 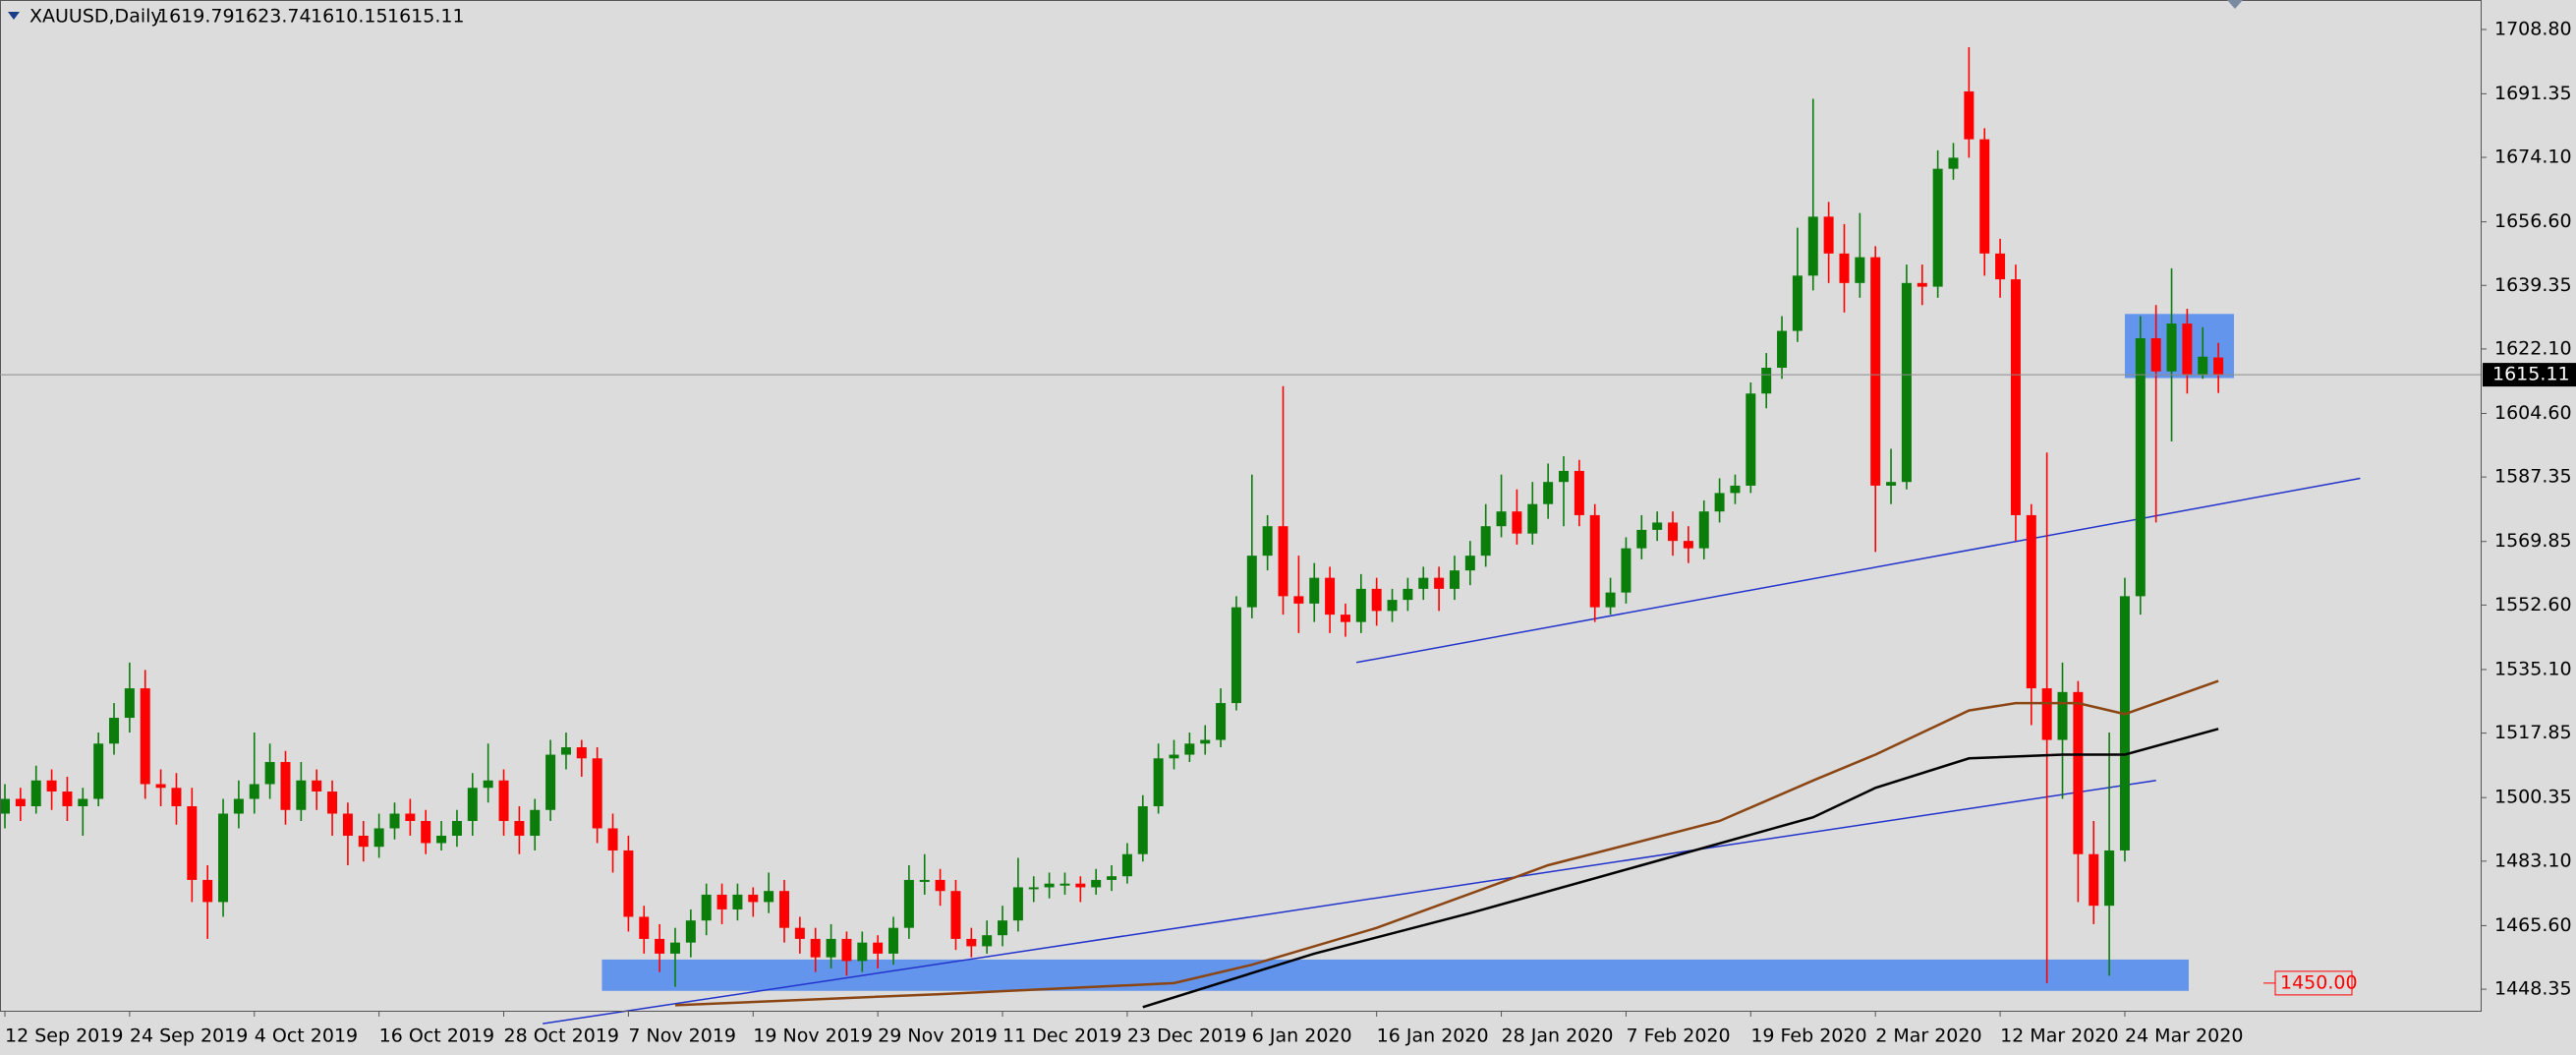 What do you see at coordinates (2533, 925) in the screenshot?
I see `y-tick-label: 1465.60` at bounding box center [2533, 925].